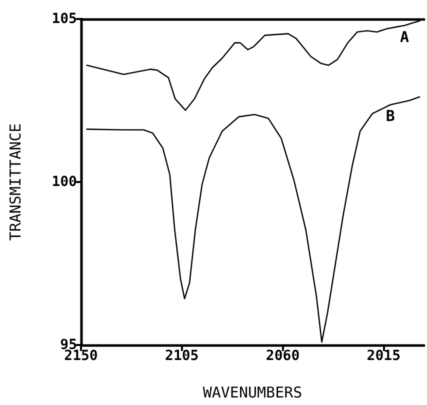  I want to click on series-label: A, so click(405, 37).